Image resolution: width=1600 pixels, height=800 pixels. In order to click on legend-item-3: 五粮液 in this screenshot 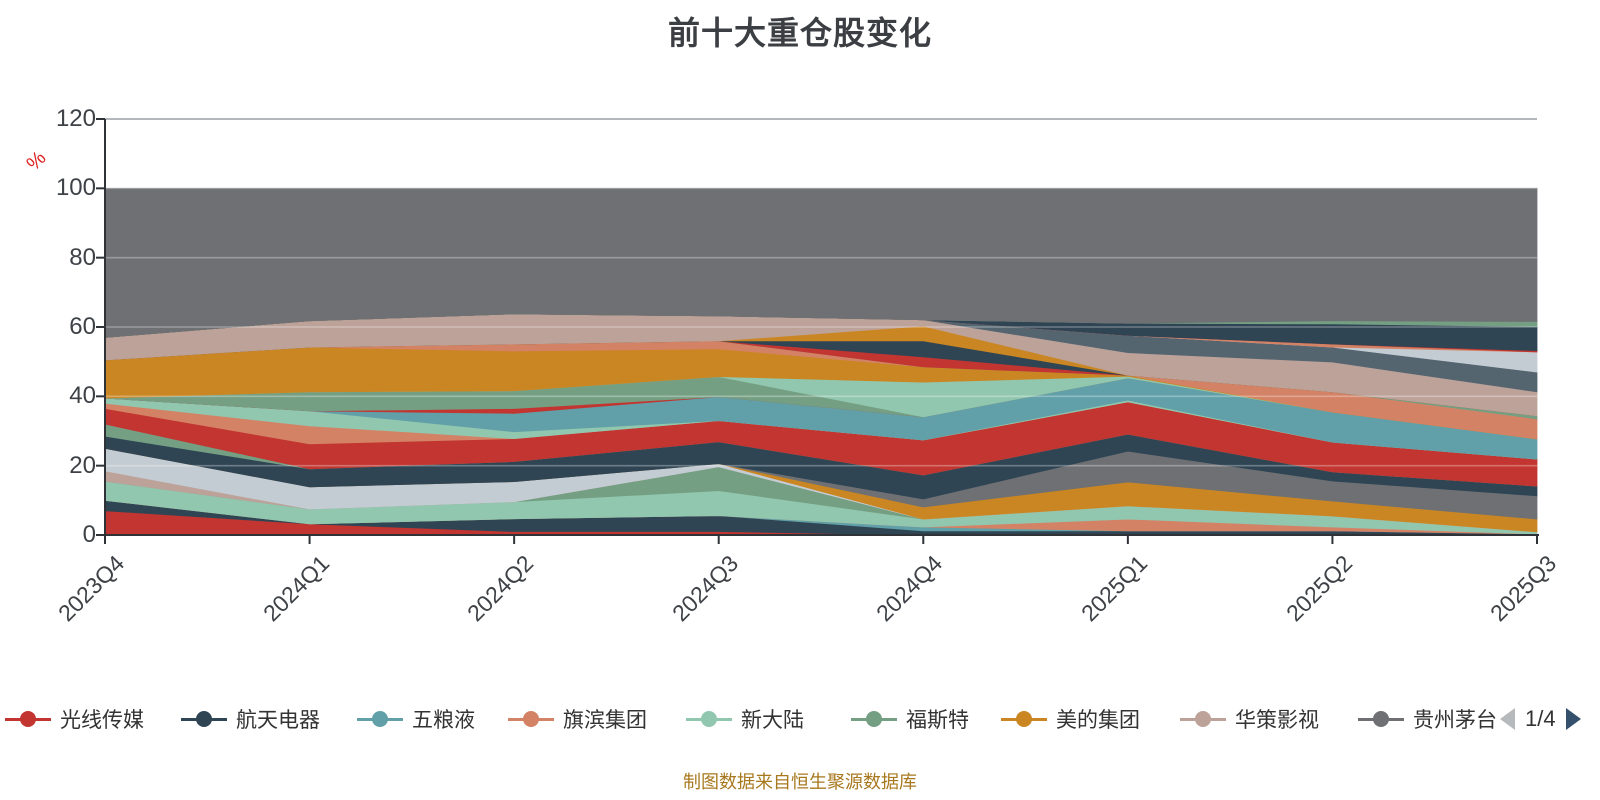, I will do `click(416, 719)`.